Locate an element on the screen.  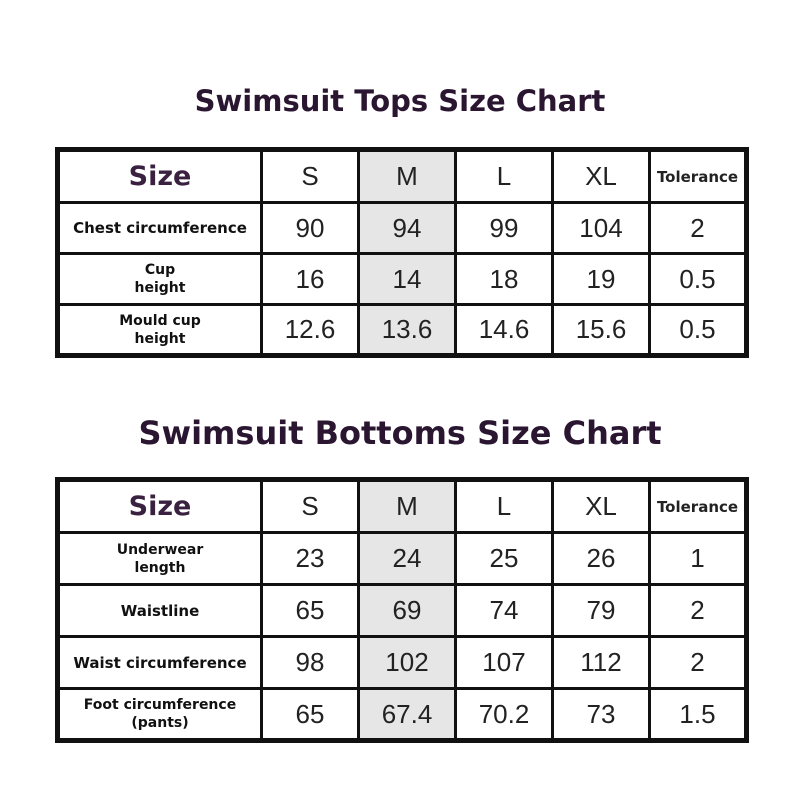
value-cell: 13.6 is located at coordinates (407, 330).